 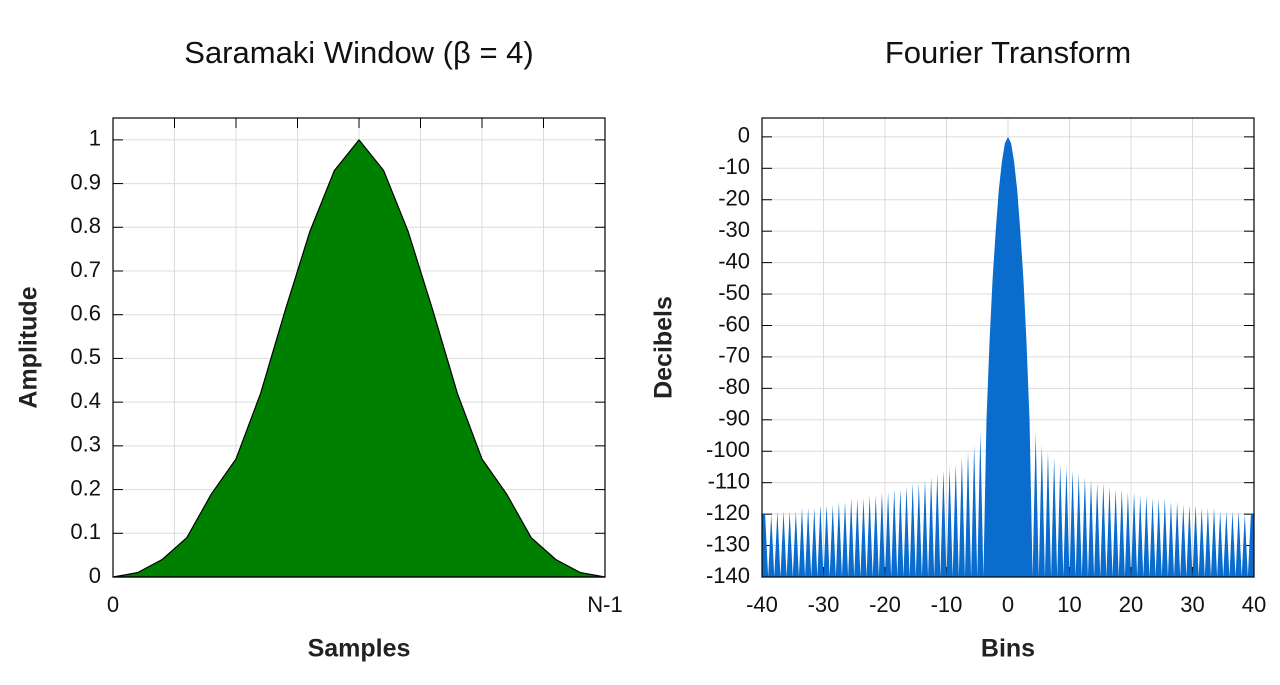 What do you see at coordinates (85, 225) in the screenshot?
I see `y-tick-label: 0.8` at bounding box center [85, 225].